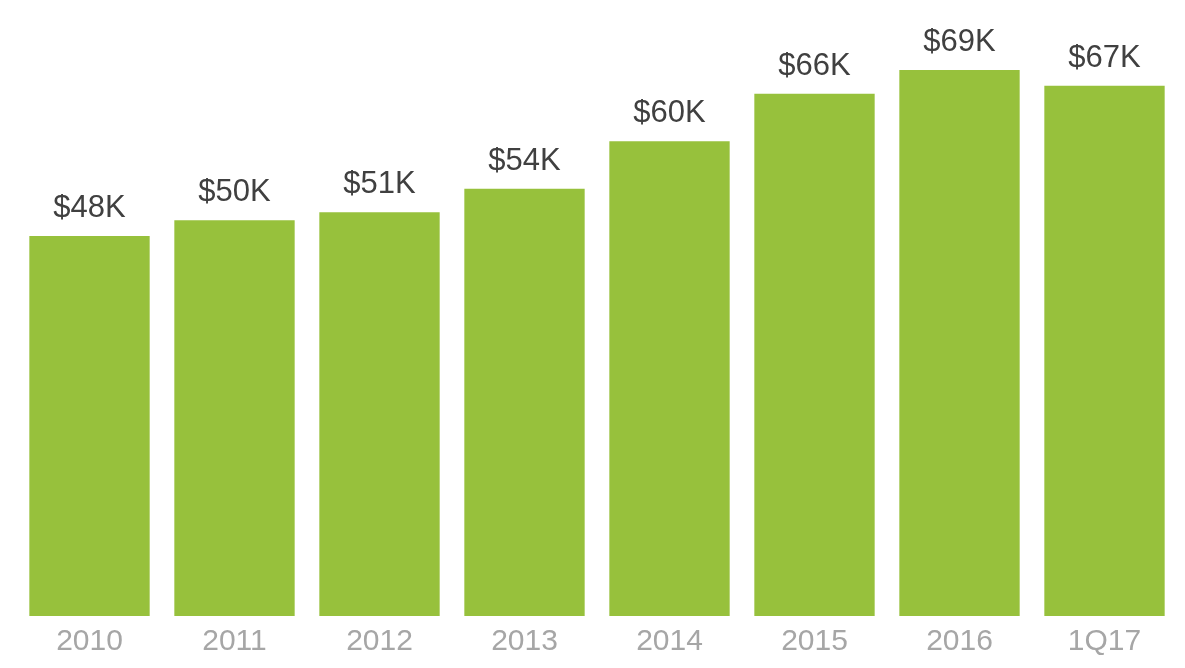  What do you see at coordinates (380, 183) in the screenshot?
I see `data-label: $51K` at bounding box center [380, 183].